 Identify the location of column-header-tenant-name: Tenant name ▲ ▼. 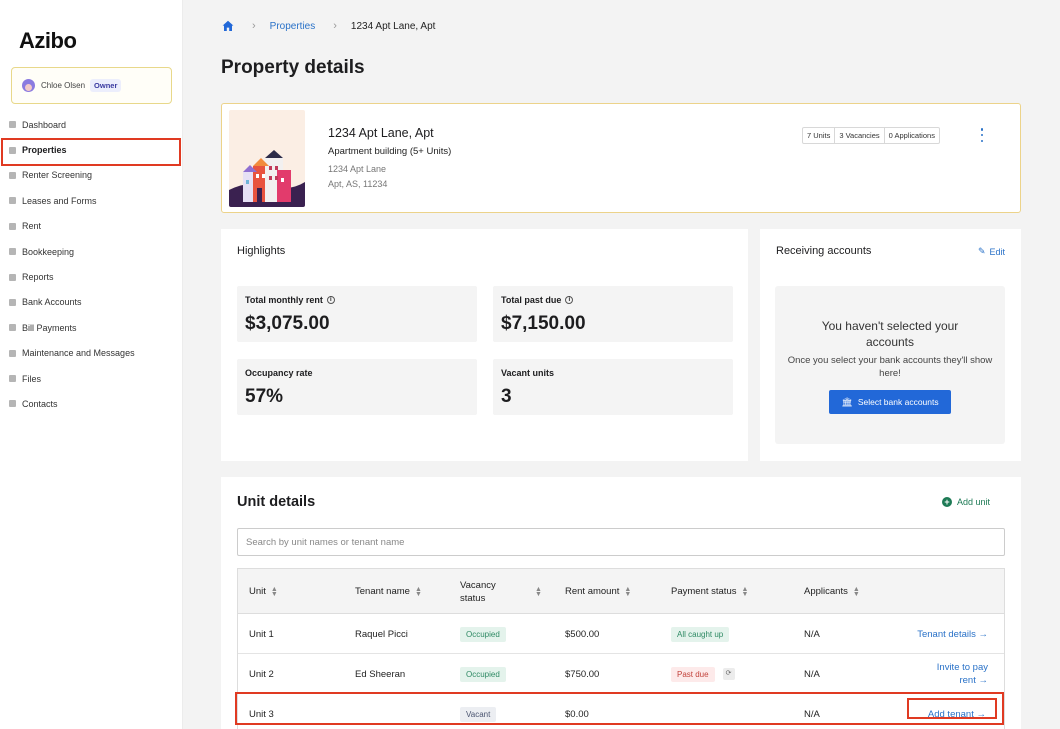
(388, 591).